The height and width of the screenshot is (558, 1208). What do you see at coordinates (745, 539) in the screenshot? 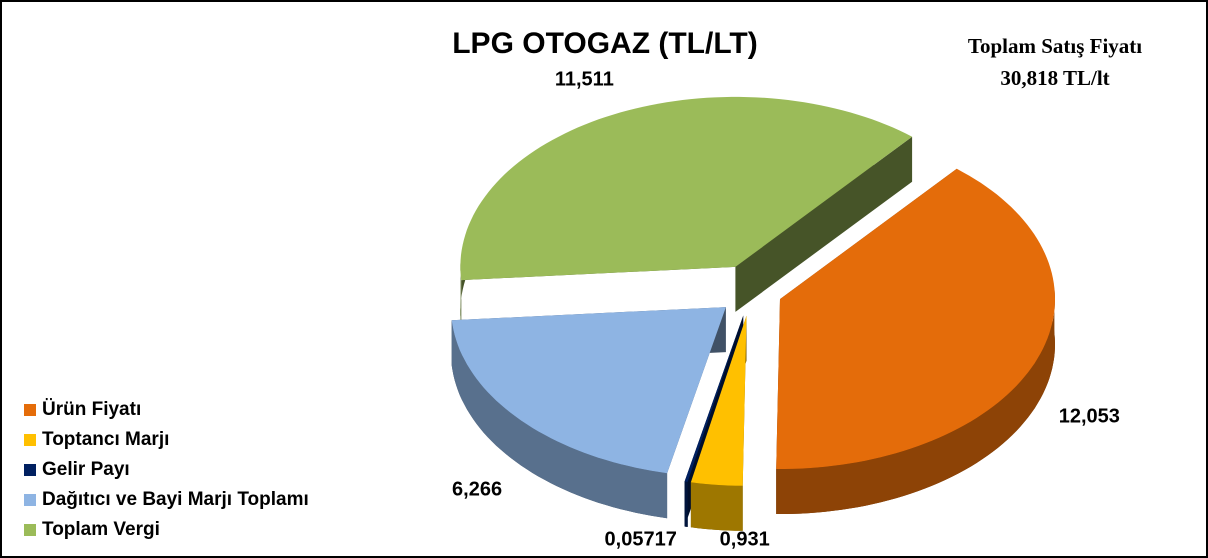
I see `data-label: 0,931` at bounding box center [745, 539].